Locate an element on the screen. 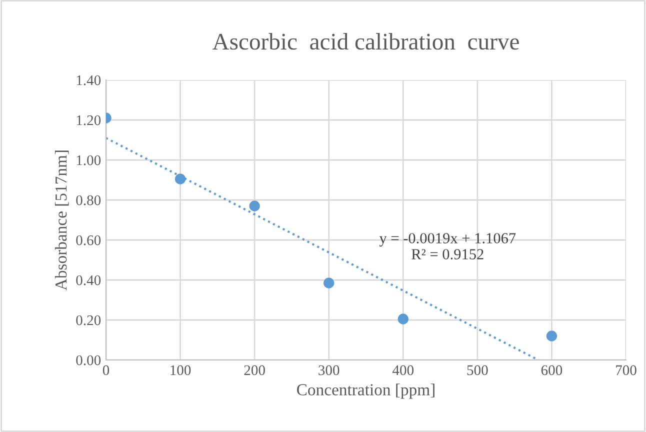 This screenshot has width=646, height=432. y-tick-label: 0.00 is located at coordinates (88, 360).